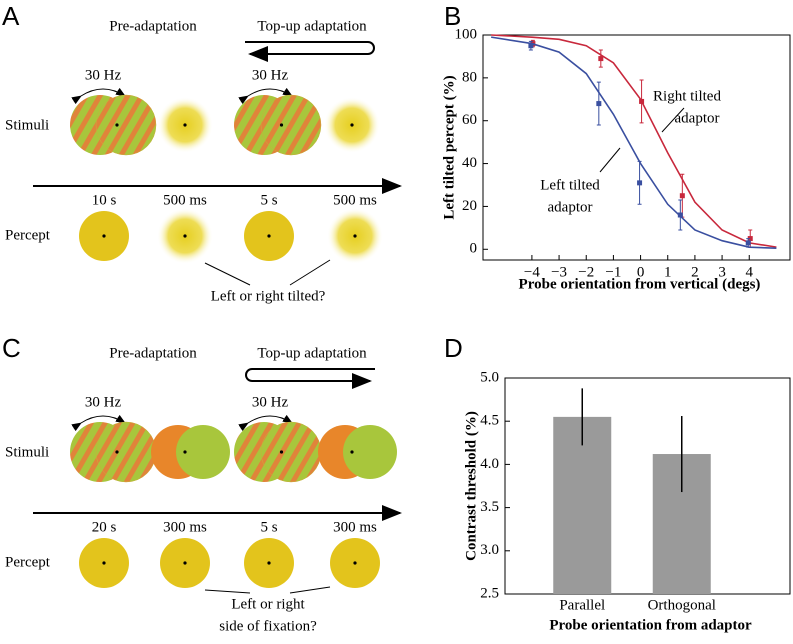 The image size is (793, 644). I want to click on panel-label: A, so click(11, 16).